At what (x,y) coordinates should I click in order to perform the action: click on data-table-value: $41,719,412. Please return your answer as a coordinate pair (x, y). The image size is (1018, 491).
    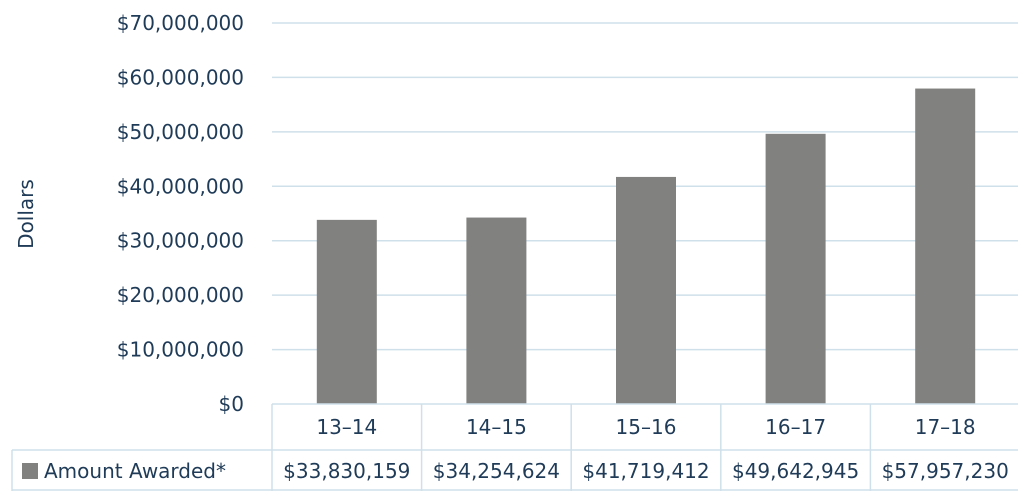
    Looking at the image, I should click on (645, 471).